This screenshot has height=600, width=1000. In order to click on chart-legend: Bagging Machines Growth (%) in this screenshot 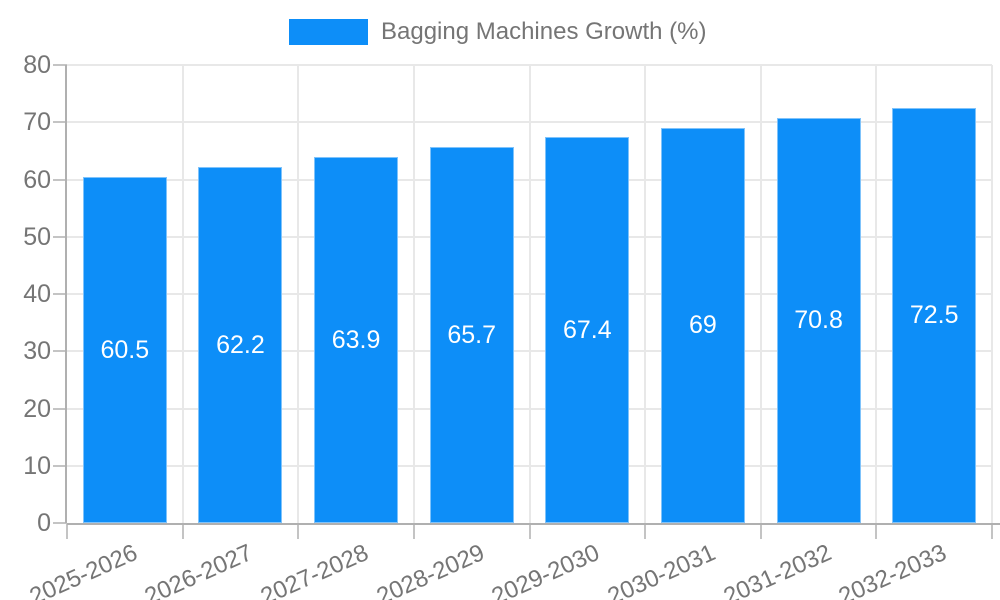, I will do `click(497, 32)`.